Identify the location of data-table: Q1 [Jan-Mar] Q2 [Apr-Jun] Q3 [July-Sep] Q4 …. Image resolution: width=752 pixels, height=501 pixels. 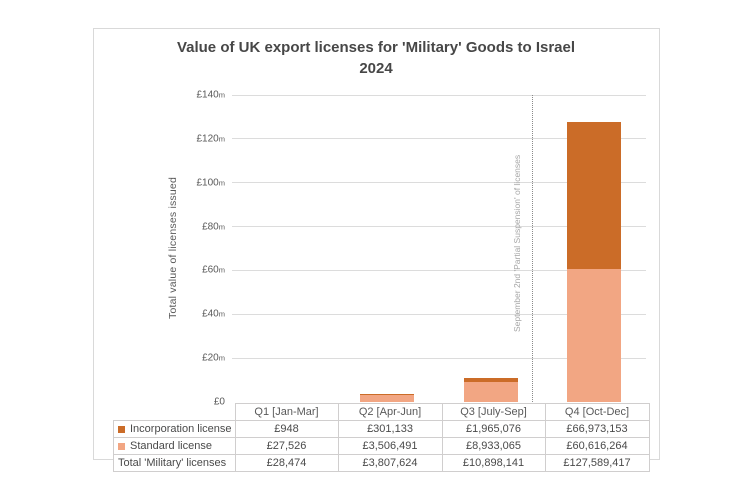
(381, 437).